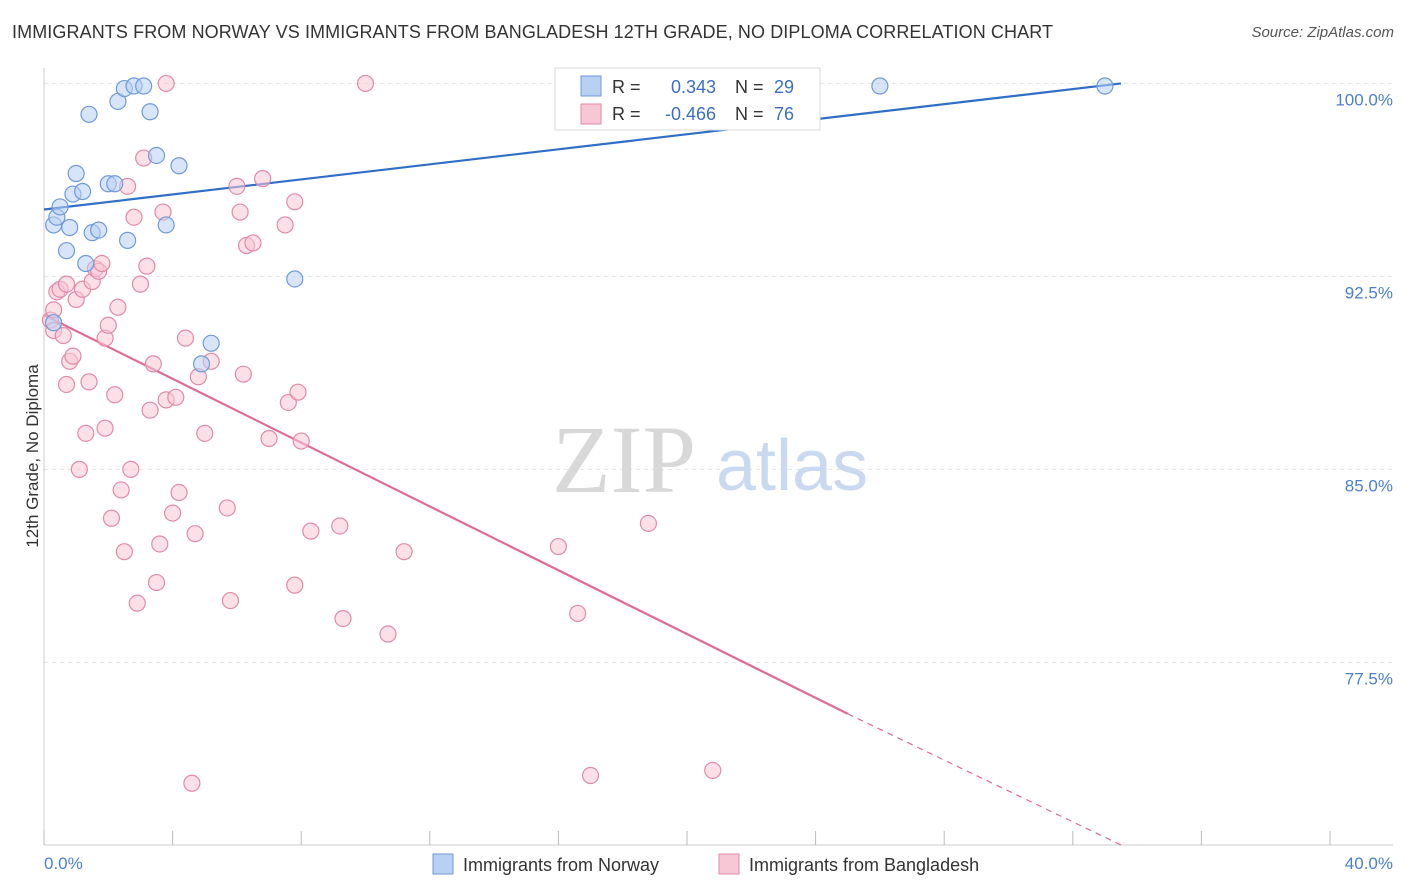 Image resolution: width=1406 pixels, height=892 pixels. I want to click on legend-n-label-bangladesh: N =, so click(749, 114).